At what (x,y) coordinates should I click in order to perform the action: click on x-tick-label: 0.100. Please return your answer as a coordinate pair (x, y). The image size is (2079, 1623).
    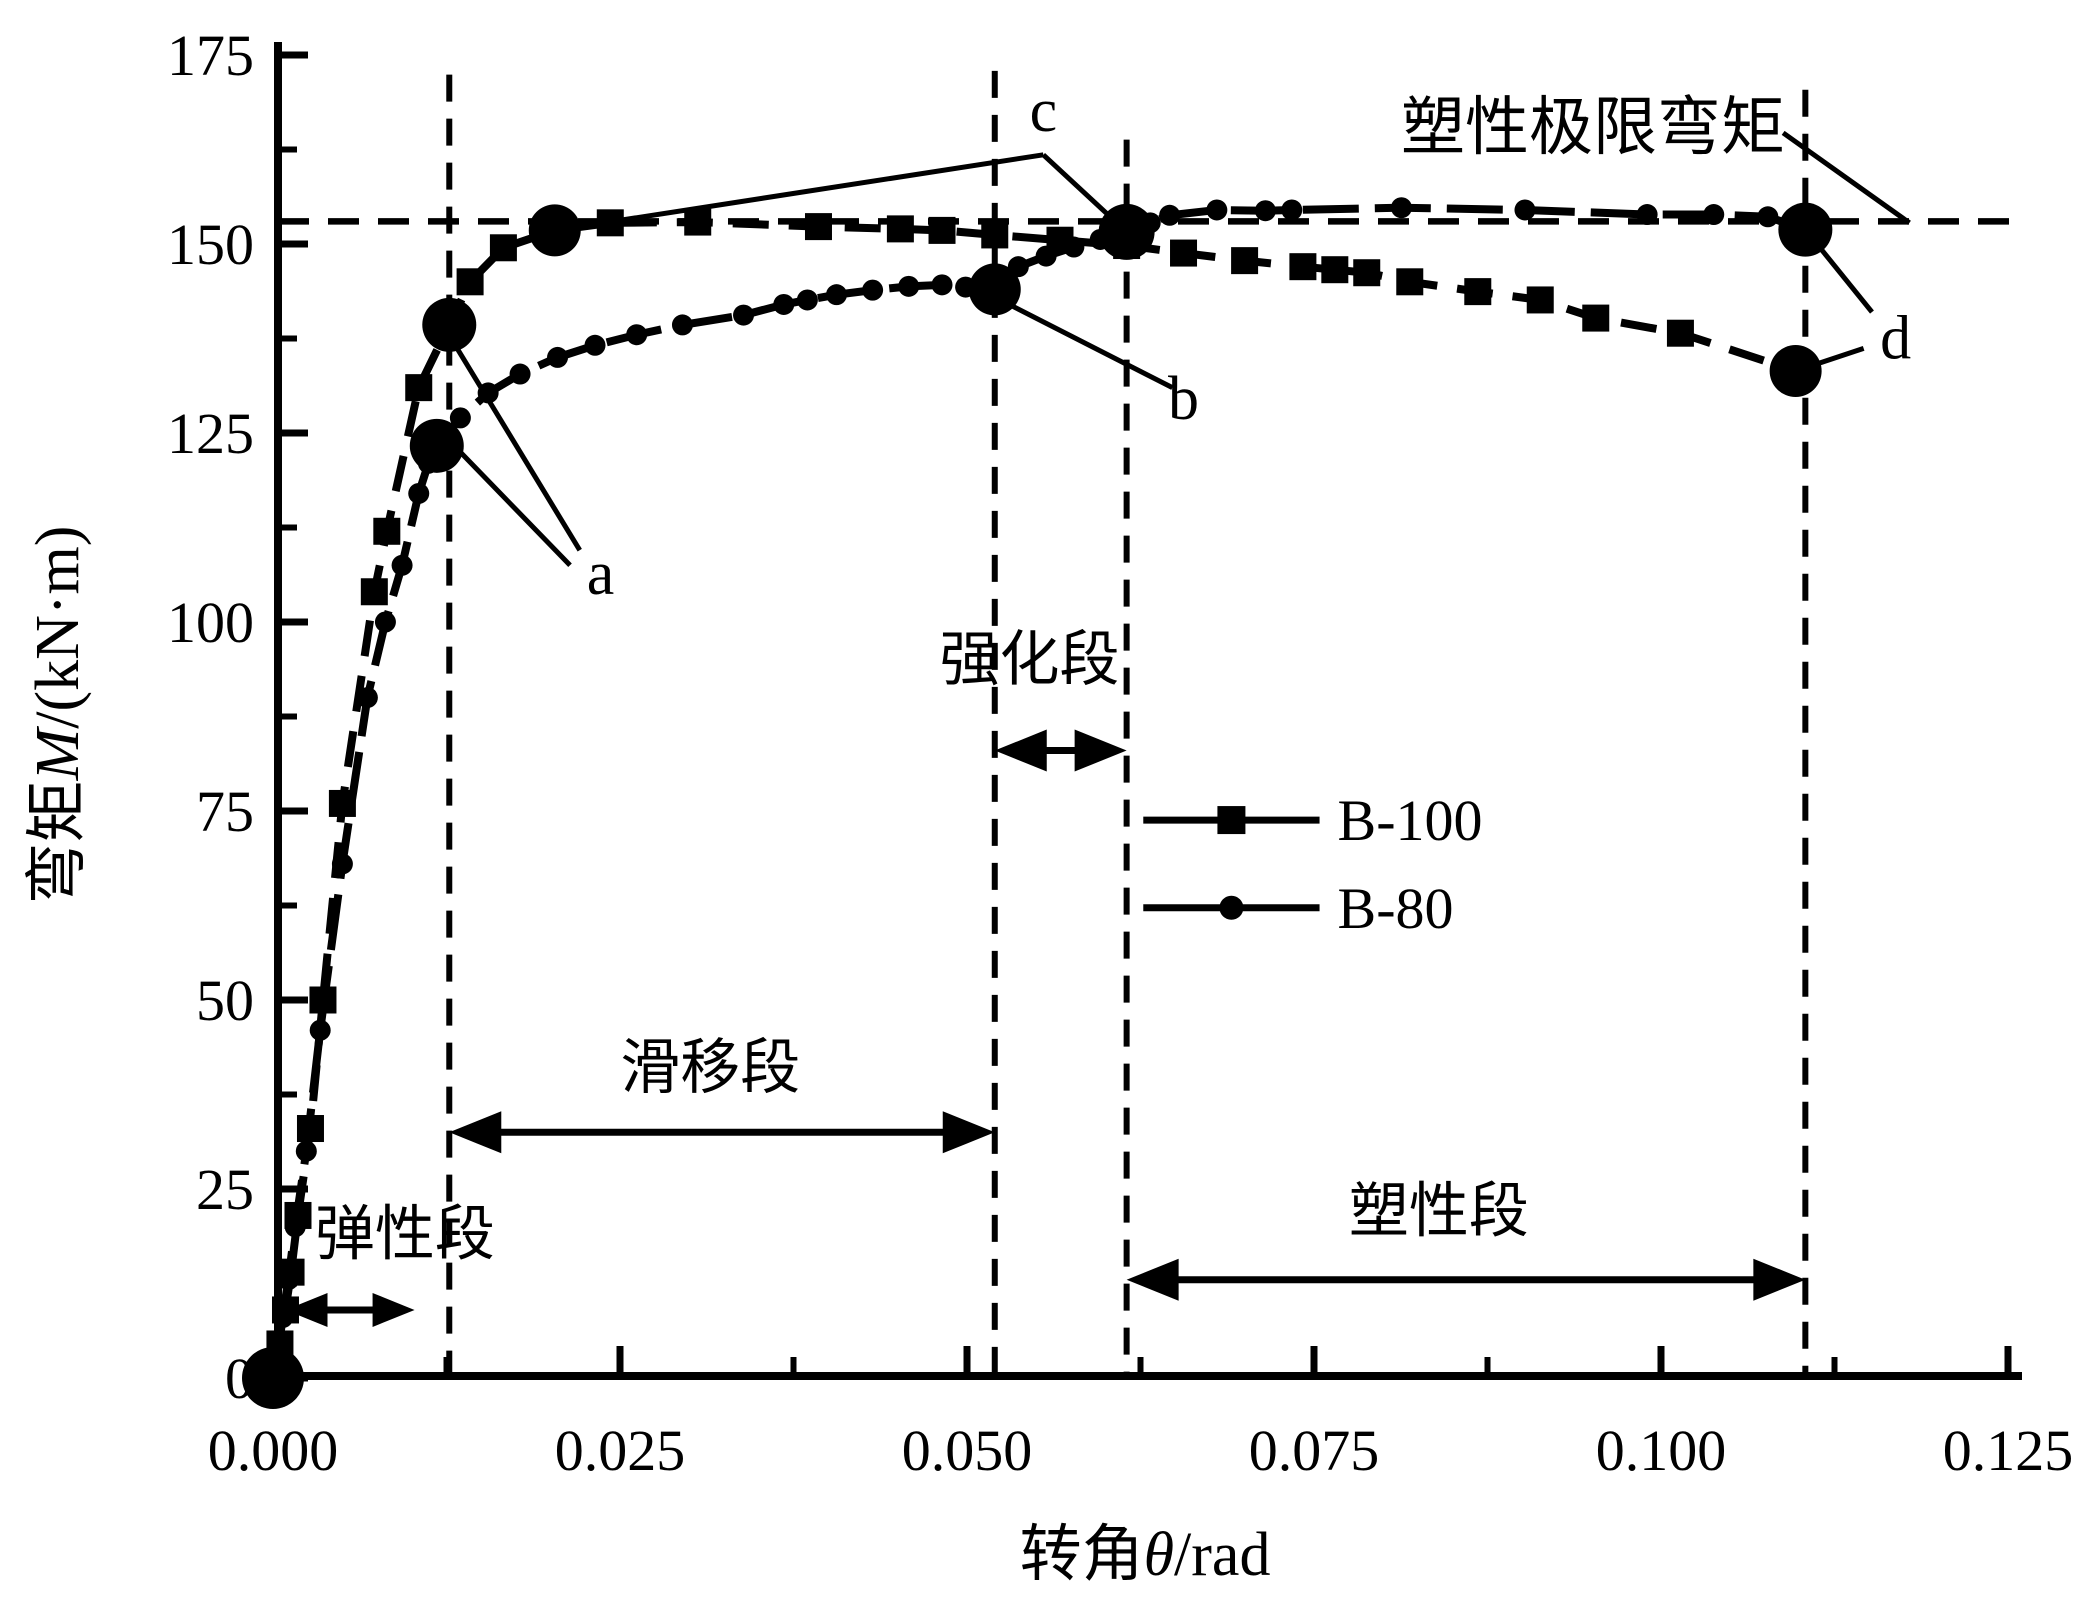
    Looking at the image, I should click on (1661, 1450).